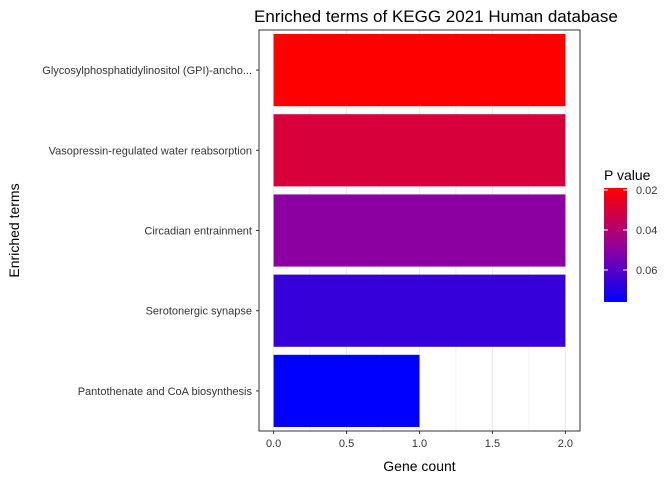  What do you see at coordinates (150, 151) in the screenshot?
I see `y-tick-label: Vasopressin-regulated water reabsorption` at bounding box center [150, 151].